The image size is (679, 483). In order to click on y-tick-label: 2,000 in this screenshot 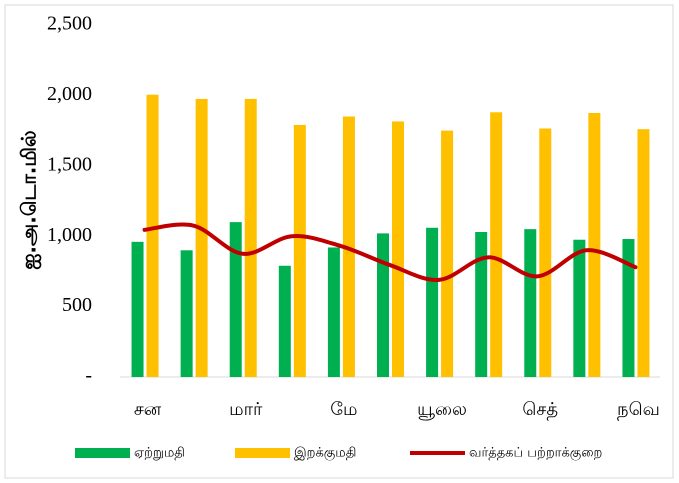, I will do `click(69, 94)`.